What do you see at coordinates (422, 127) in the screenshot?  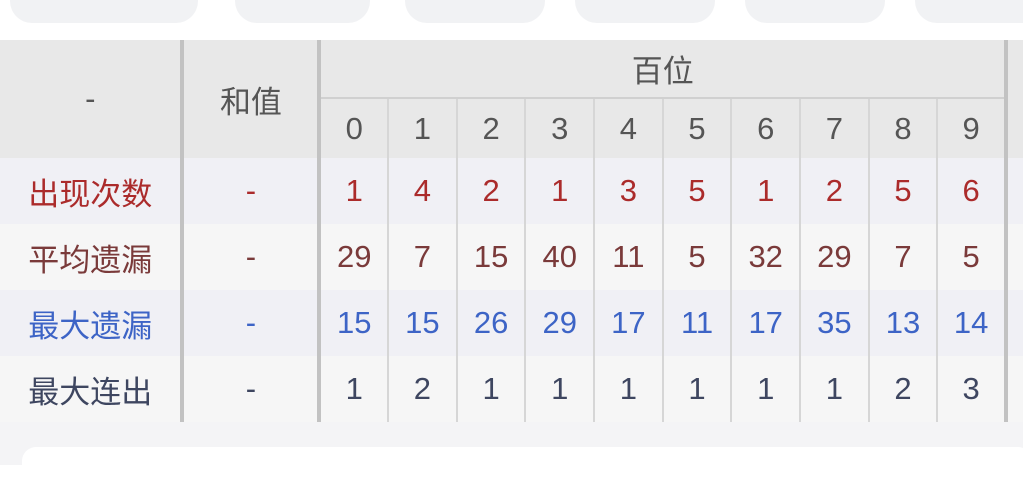 I see `header-digit: 1` at bounding box center [422, 127].